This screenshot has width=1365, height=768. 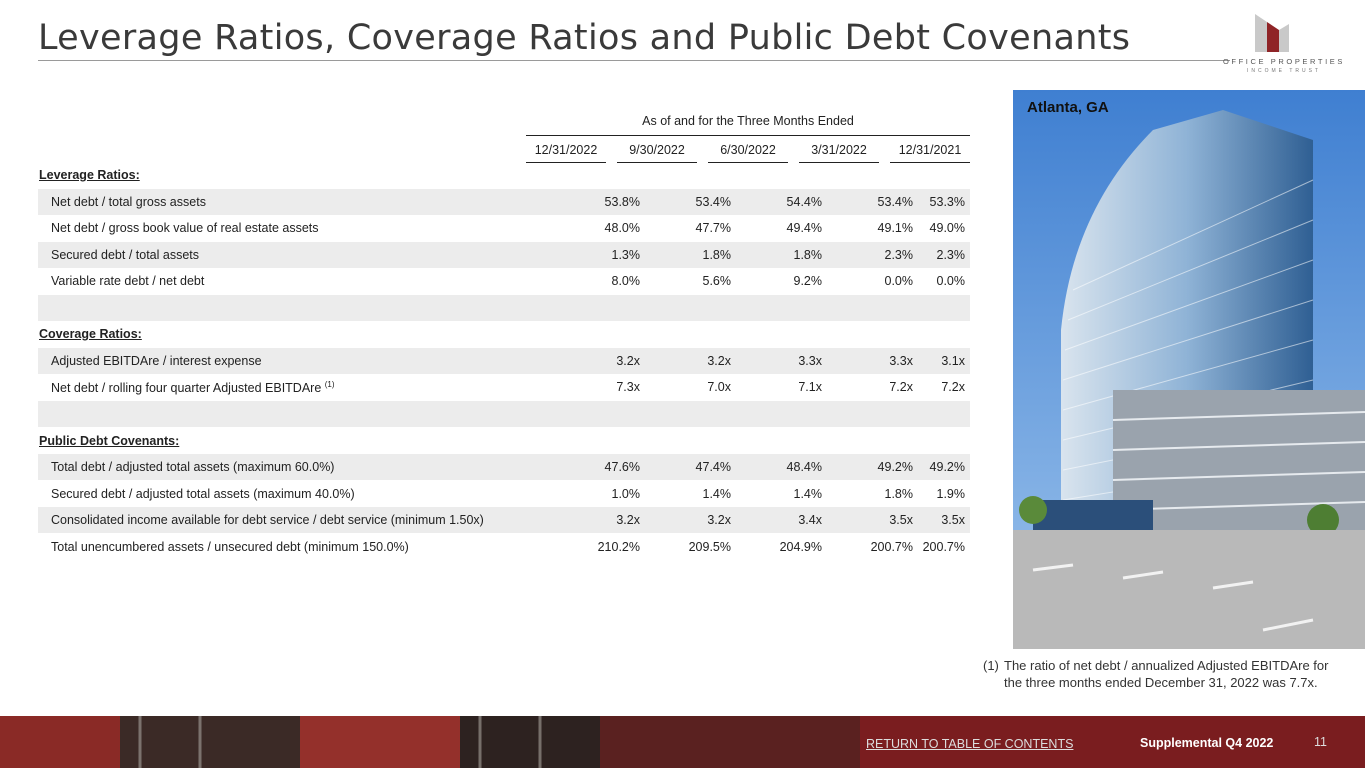 What do you see at coordinates (804, 467) in the screenshot?
I see `cell-value: 48.4%` at bounding box center [804, 467].